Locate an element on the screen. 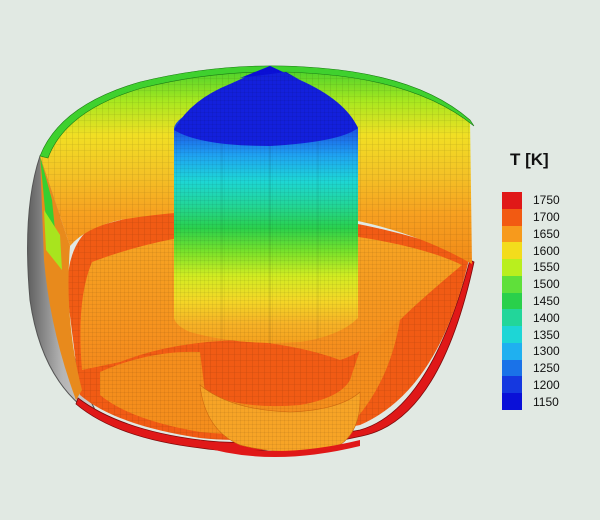 The image size is (600, 520). colorbar-tick-label: 1350 is located at coordinates (546, 334).